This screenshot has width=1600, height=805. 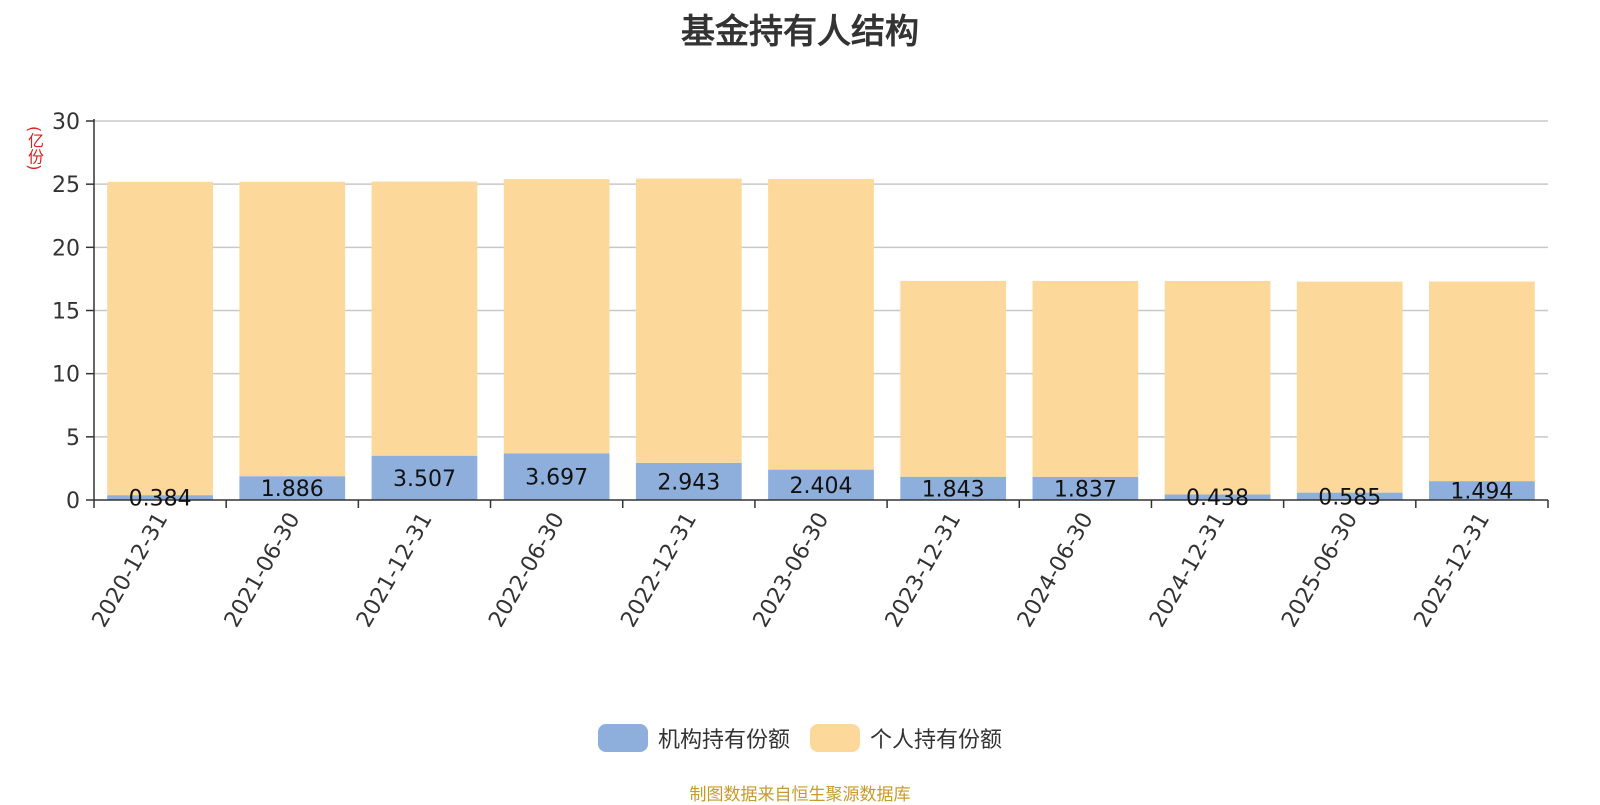 I want to click on y-tick-label: 5, so click(x=73, y=438).